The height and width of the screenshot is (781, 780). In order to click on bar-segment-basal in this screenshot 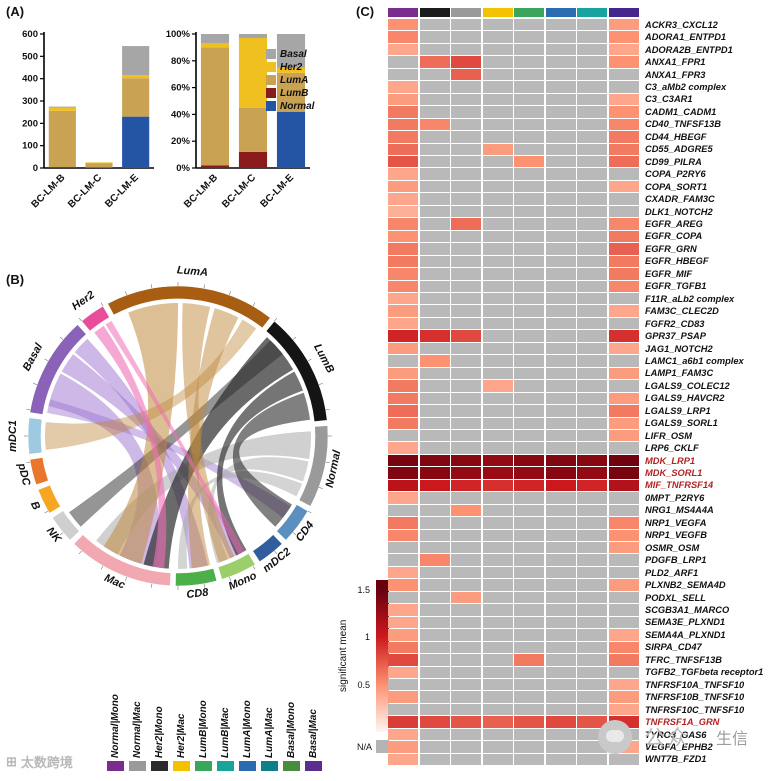, I will do `click(215, 39)`.